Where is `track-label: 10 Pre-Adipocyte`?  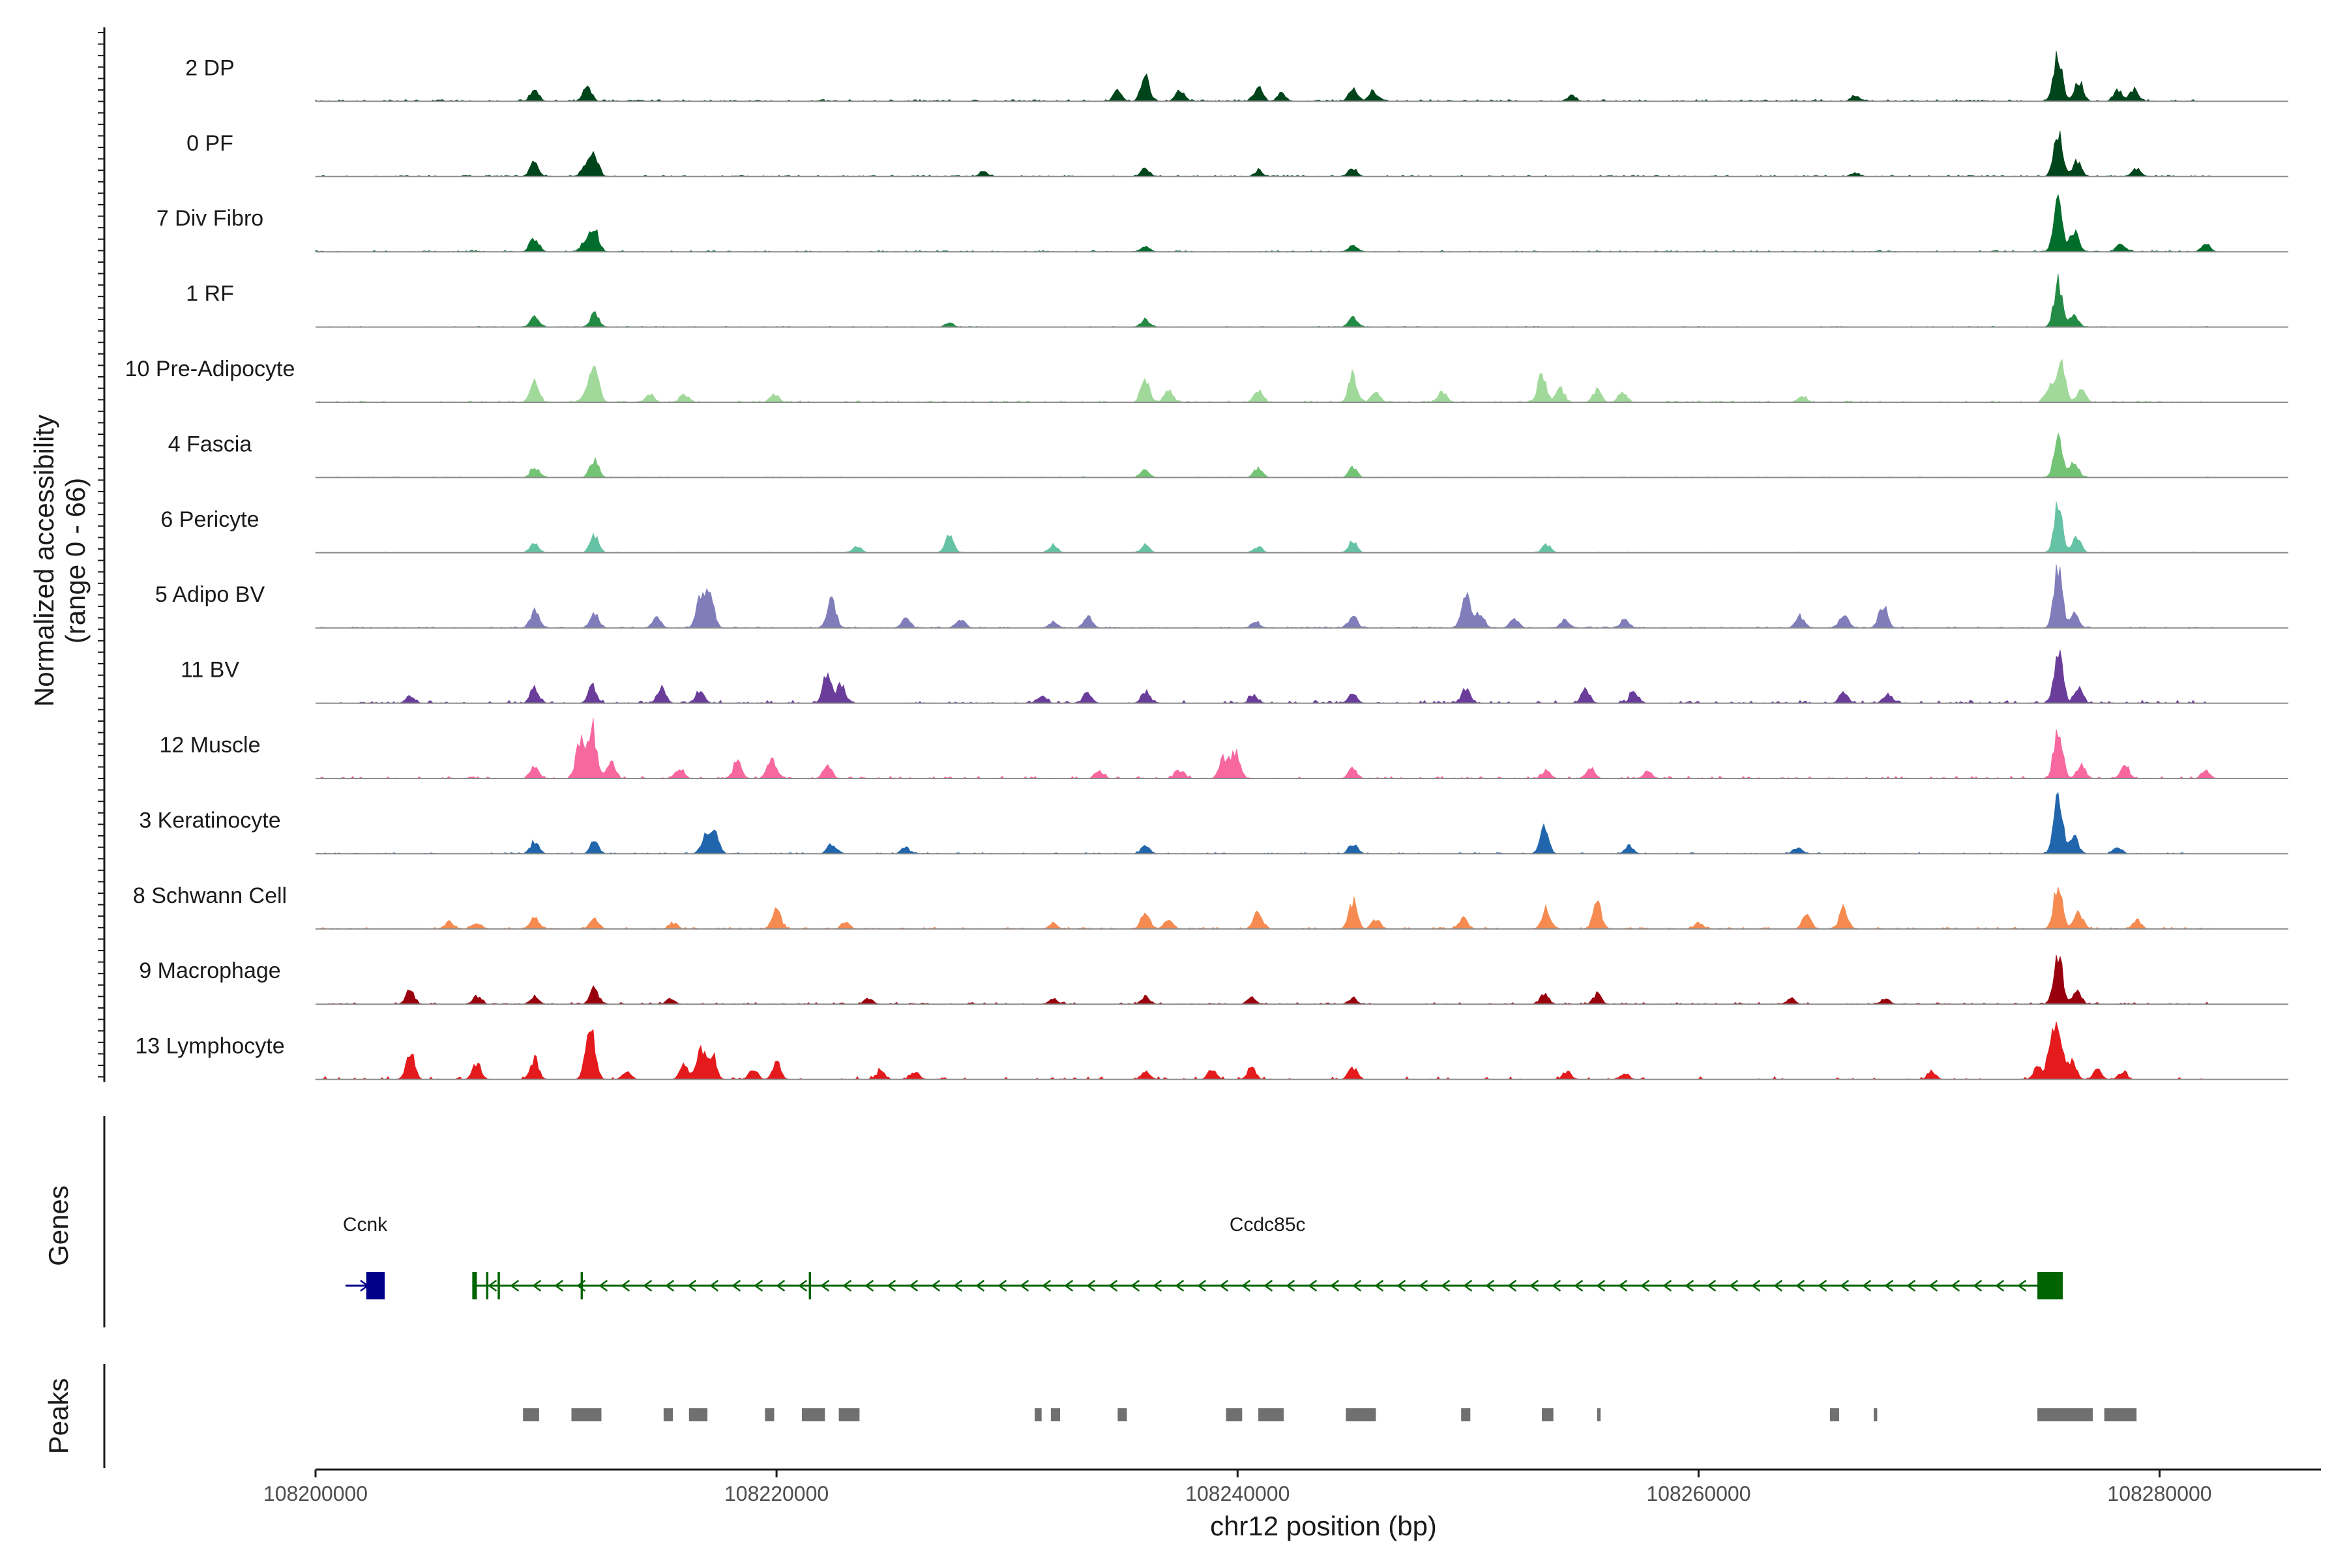 track-label: 10 Pre-Adipocyte is located at coordinates (210, 369).